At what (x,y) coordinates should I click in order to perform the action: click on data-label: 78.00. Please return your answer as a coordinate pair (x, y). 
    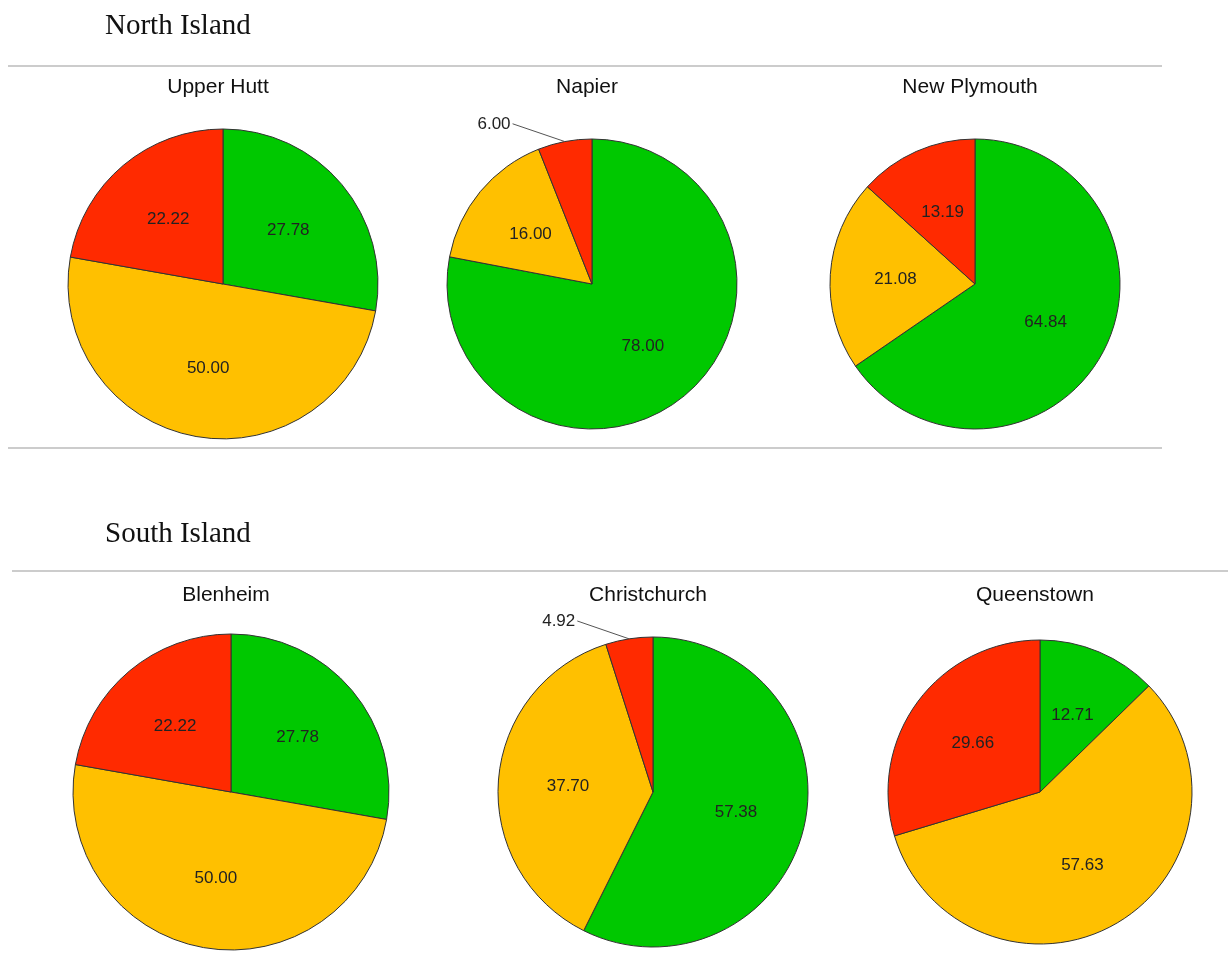
    Looking at the image, I should click on (643, 345).